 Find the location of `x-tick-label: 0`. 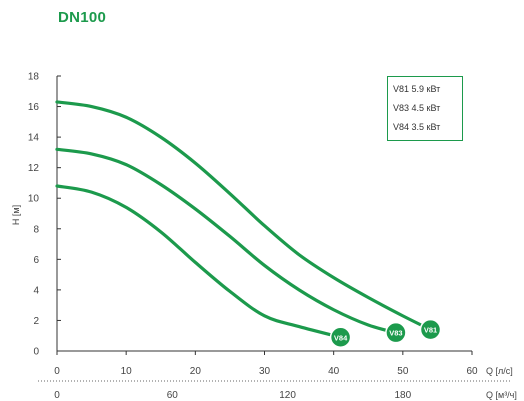

x-tick-label: 0 is located at coordinates (57, 371).